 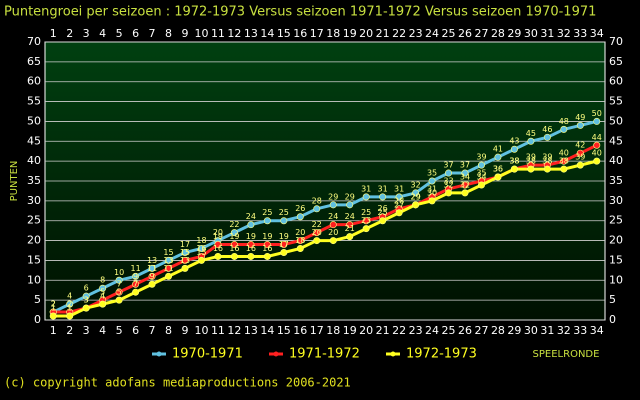 I want to click on y-tick-label: 30, so click(x=34, y=200).